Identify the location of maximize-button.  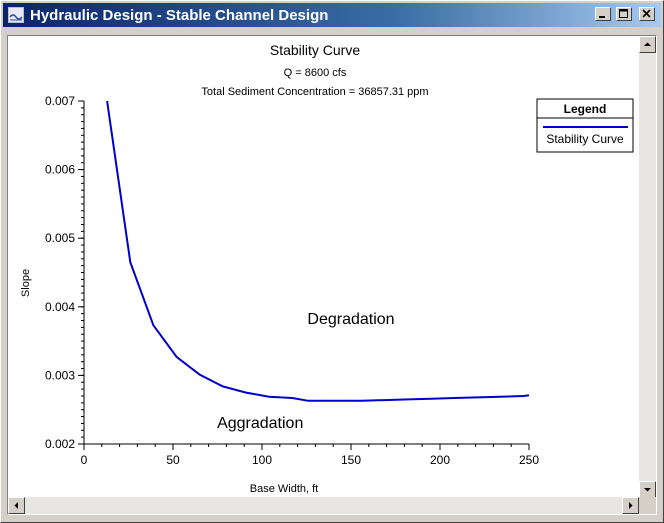
(624, 14).